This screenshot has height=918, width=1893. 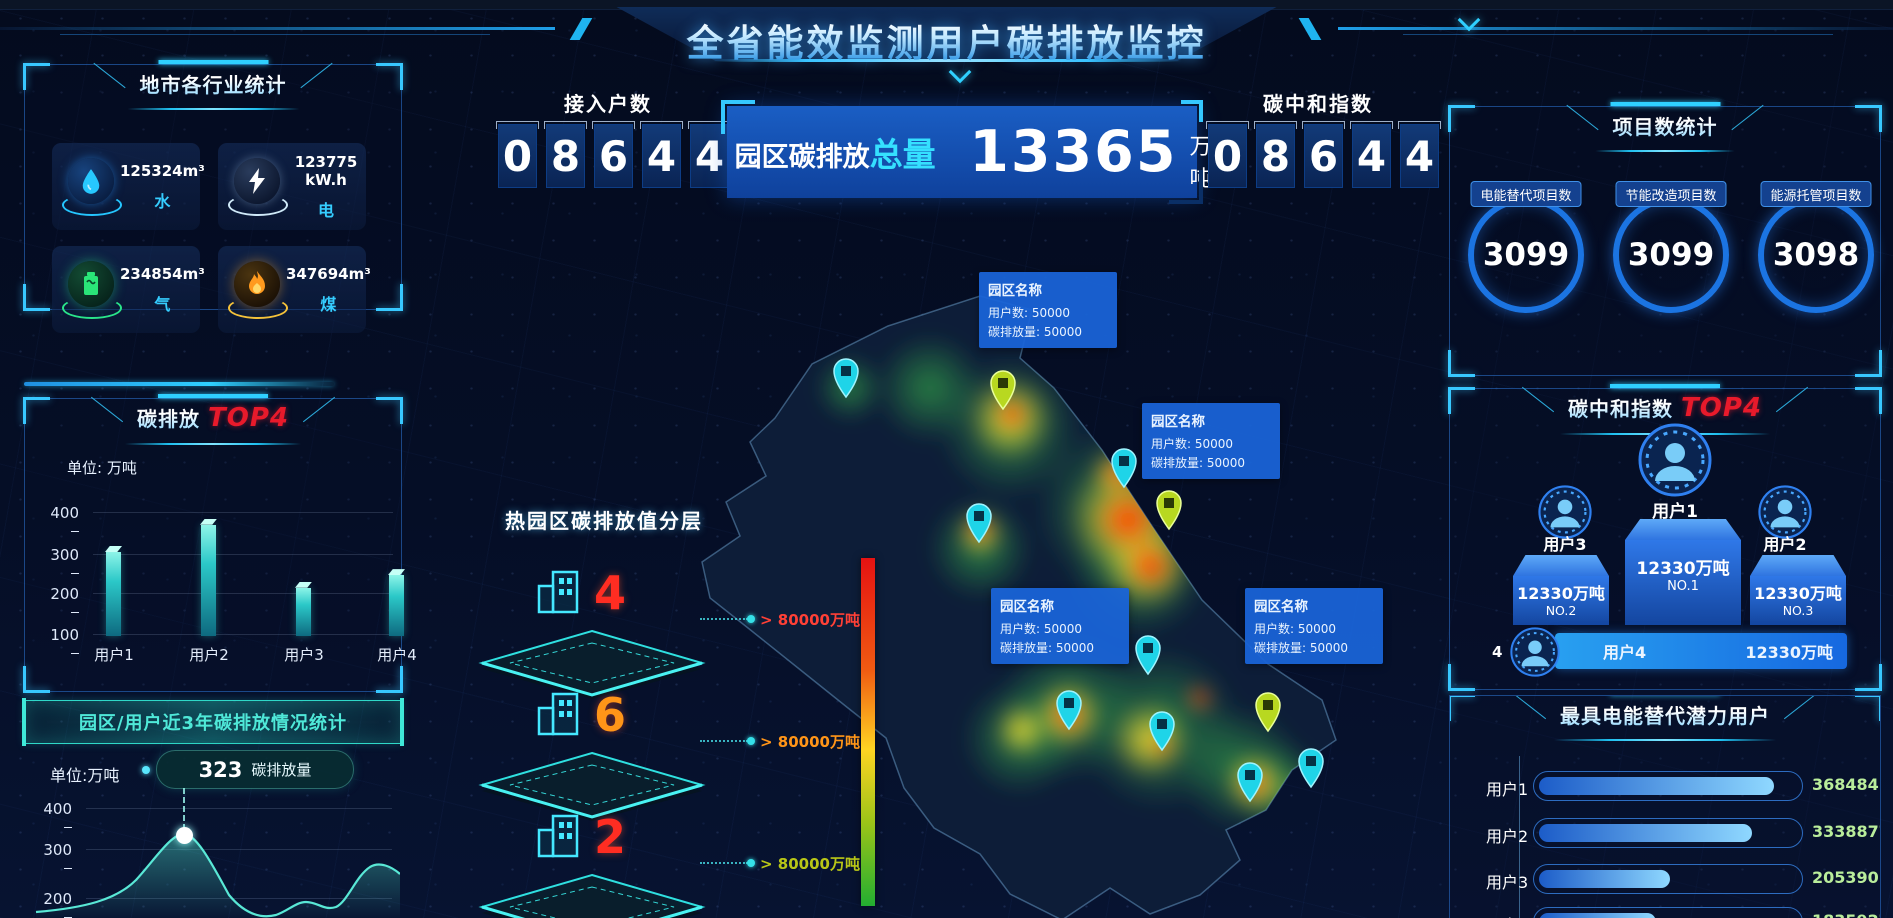 What do you see at coordinates (1073, 152) in the screenshot?
I see `total-value: 13365` at bounding box center [1073, 152].